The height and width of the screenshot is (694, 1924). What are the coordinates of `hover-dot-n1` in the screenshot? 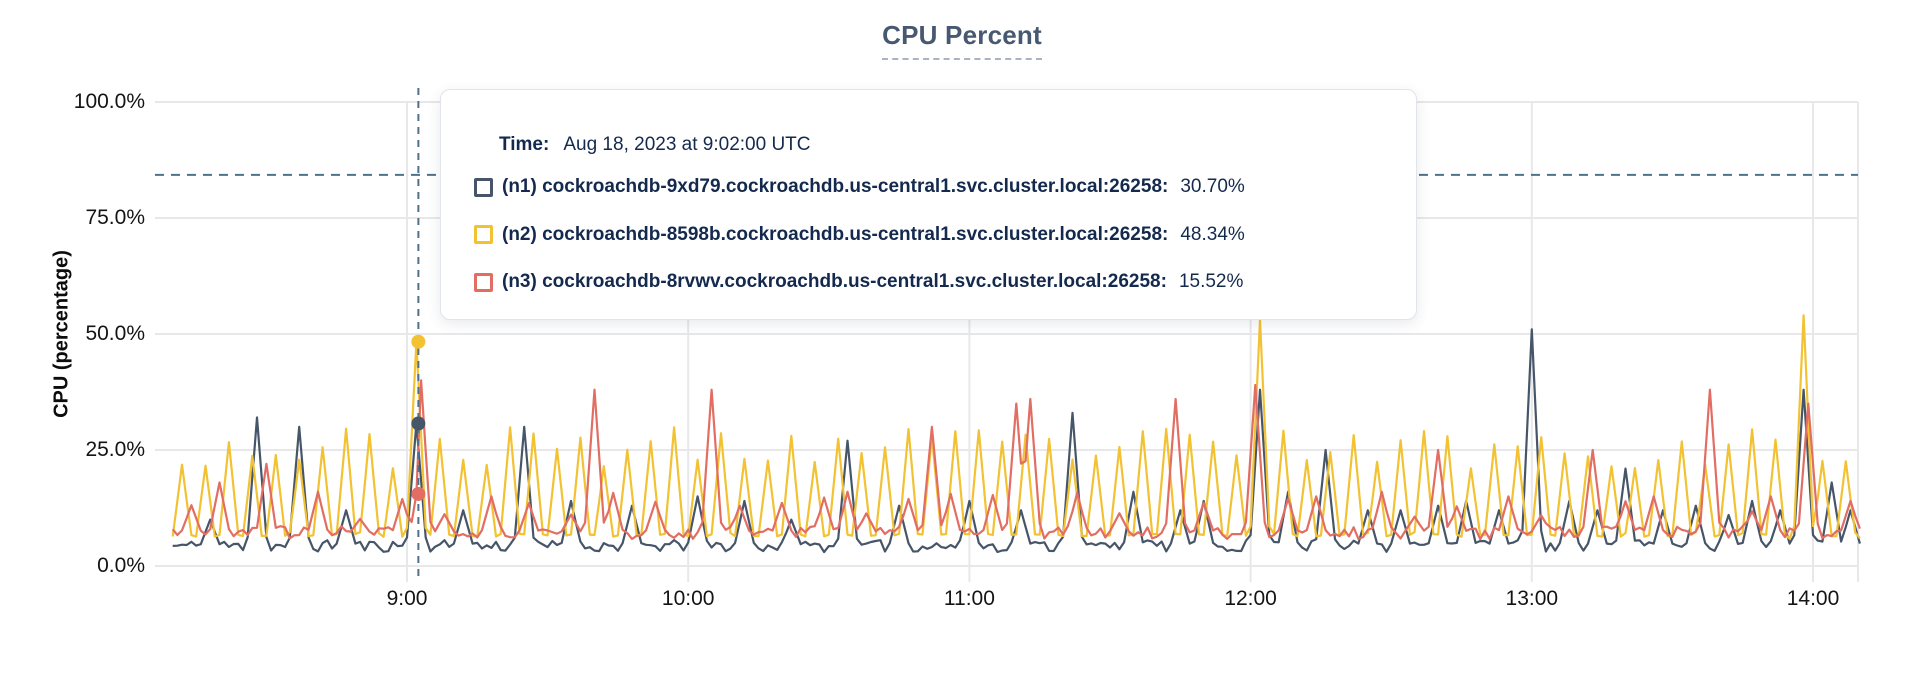 It's located at (418, 423).